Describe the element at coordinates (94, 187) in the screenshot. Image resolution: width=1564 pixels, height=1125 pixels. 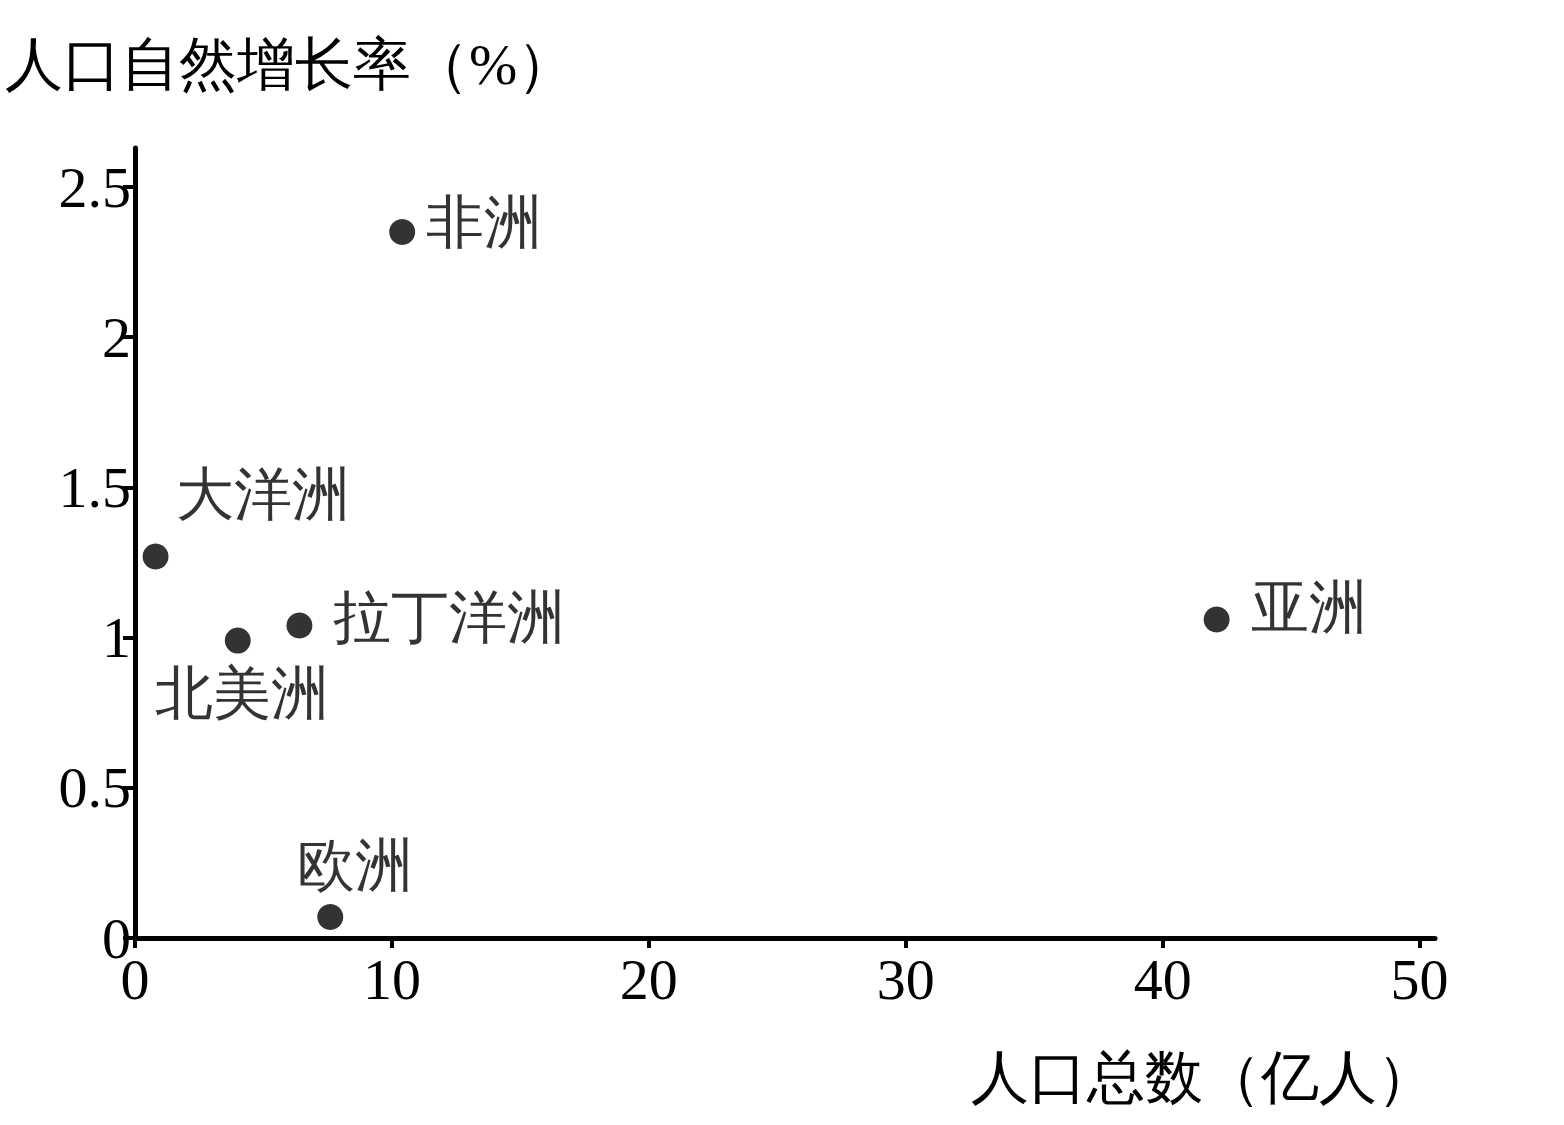
I see `y-tick-label: 2.5` at that location.